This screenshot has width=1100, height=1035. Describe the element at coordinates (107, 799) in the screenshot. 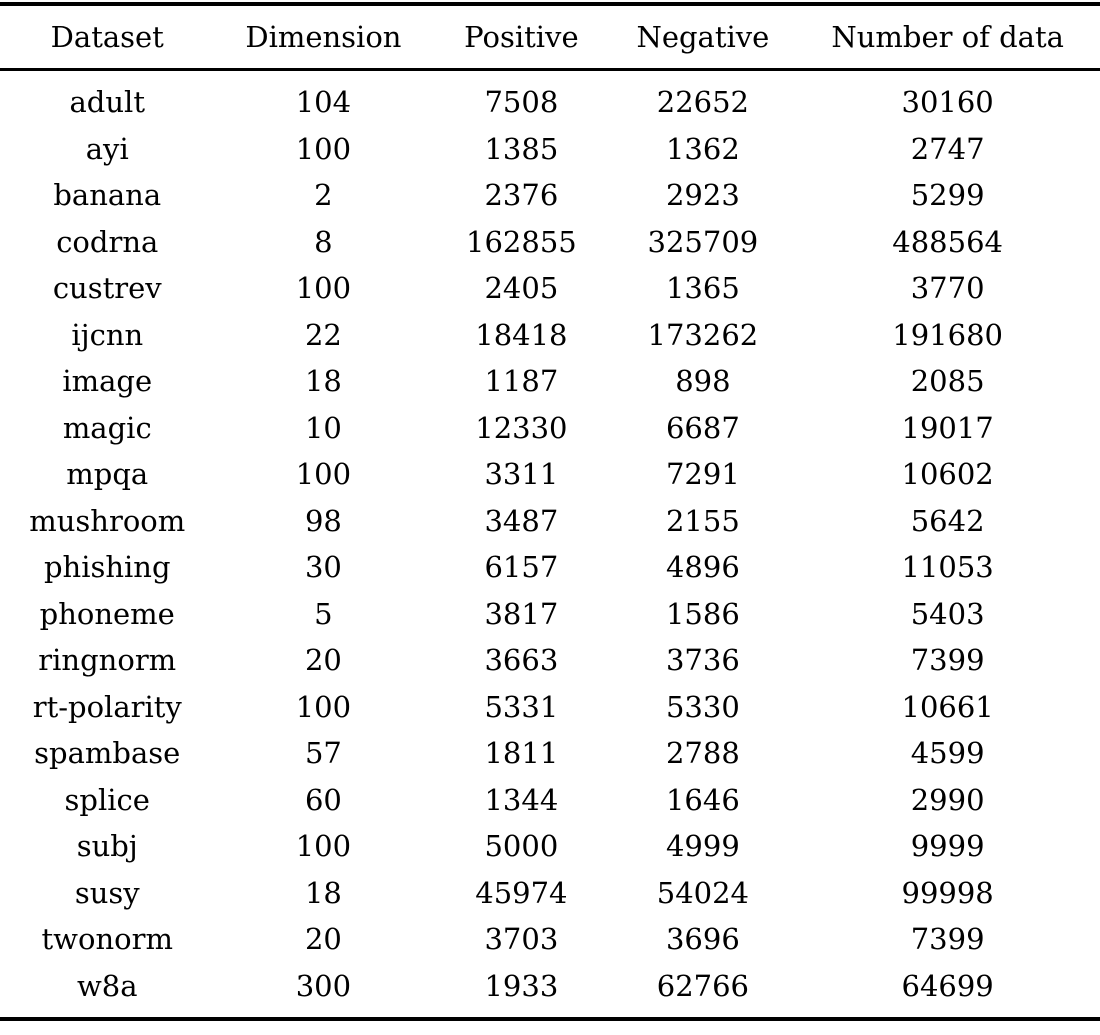

I see `table-cell: splice` at that location.